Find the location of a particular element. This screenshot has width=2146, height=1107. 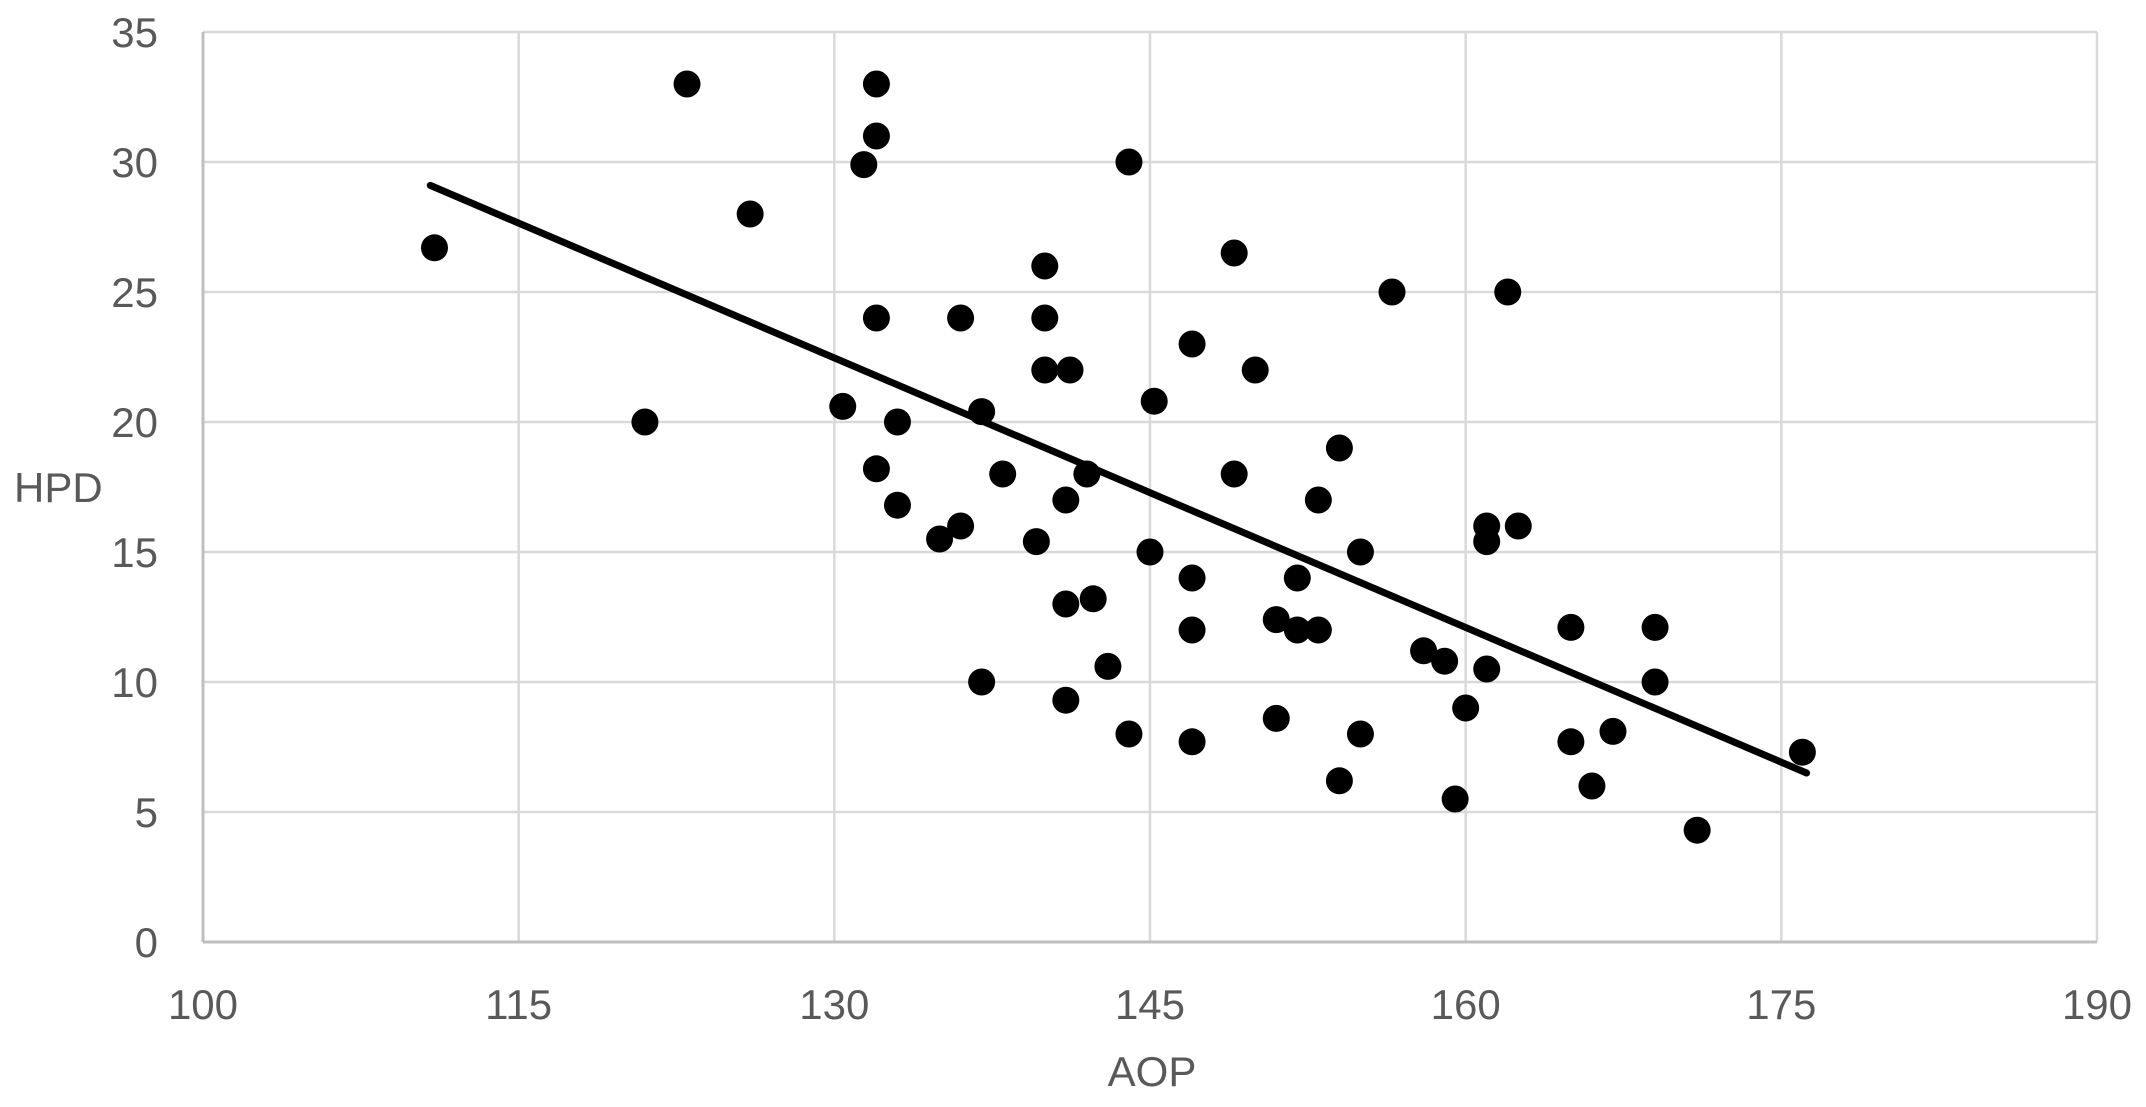

x-tick-label: 175 is located at coordinates (1781, 1004).